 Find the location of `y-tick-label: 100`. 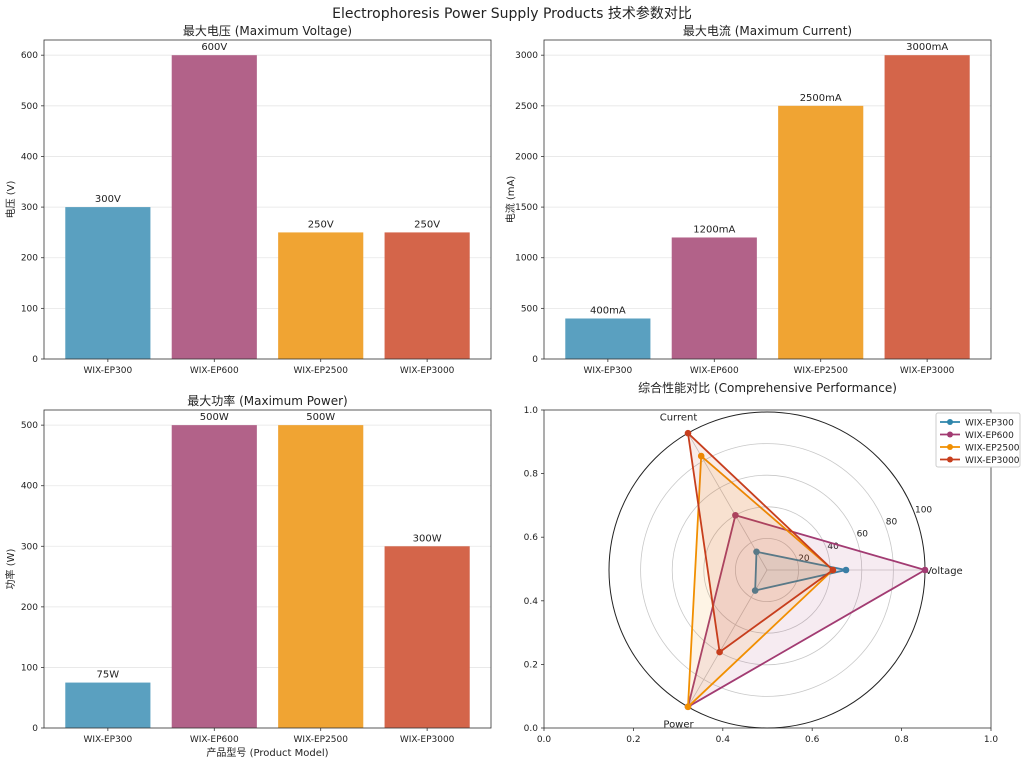

y-tick-label: 100 is located at coordinates (29, 668).